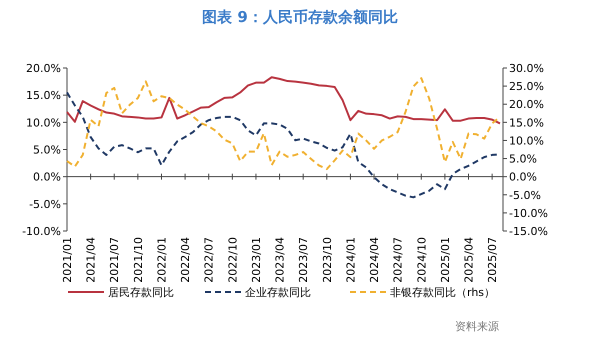  I want to click on x-tick-label: 2023/01, so click(256, 260).